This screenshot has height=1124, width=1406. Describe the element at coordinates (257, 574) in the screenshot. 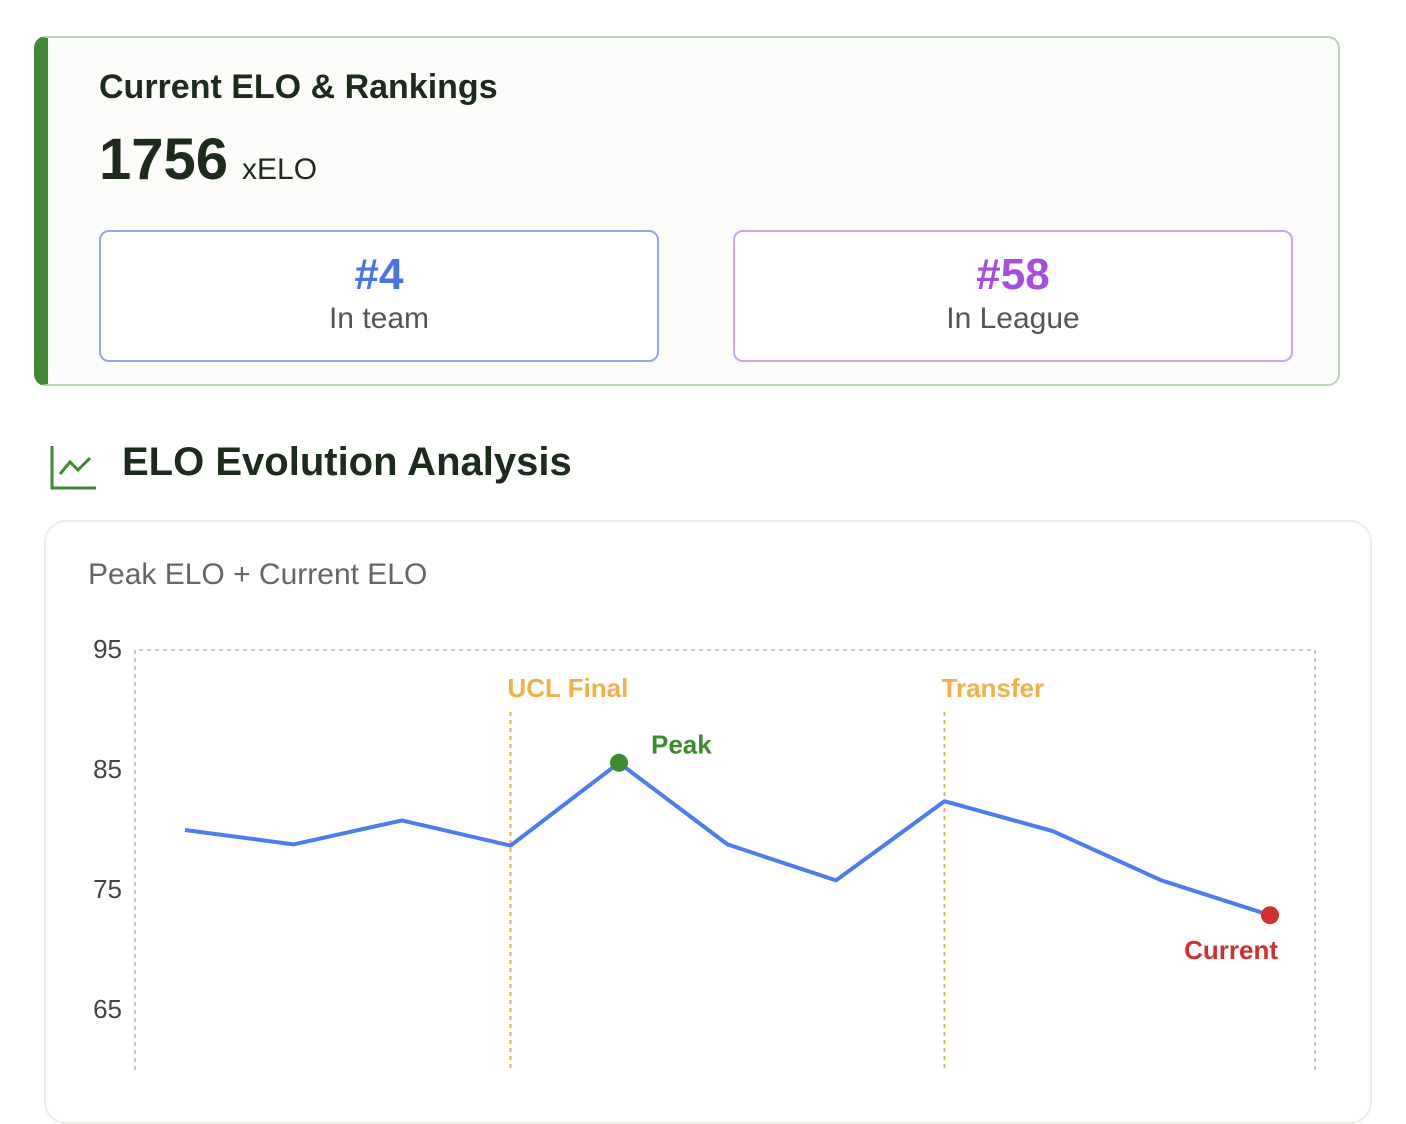

I see `chart-title: Peak ELO + Current ELO` at that location.